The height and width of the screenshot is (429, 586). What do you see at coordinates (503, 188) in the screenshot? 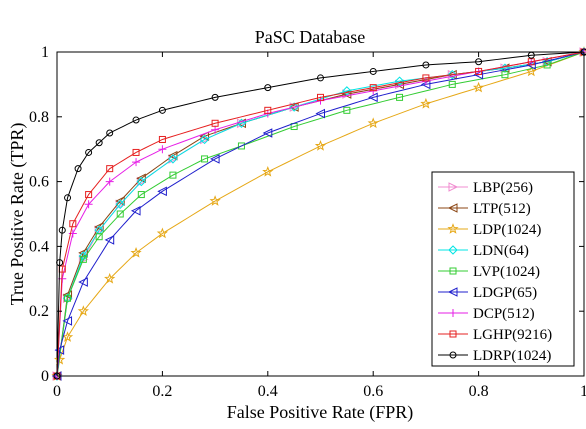
I see `legend-label: LBP(256)` at bounding box center [503, 188].